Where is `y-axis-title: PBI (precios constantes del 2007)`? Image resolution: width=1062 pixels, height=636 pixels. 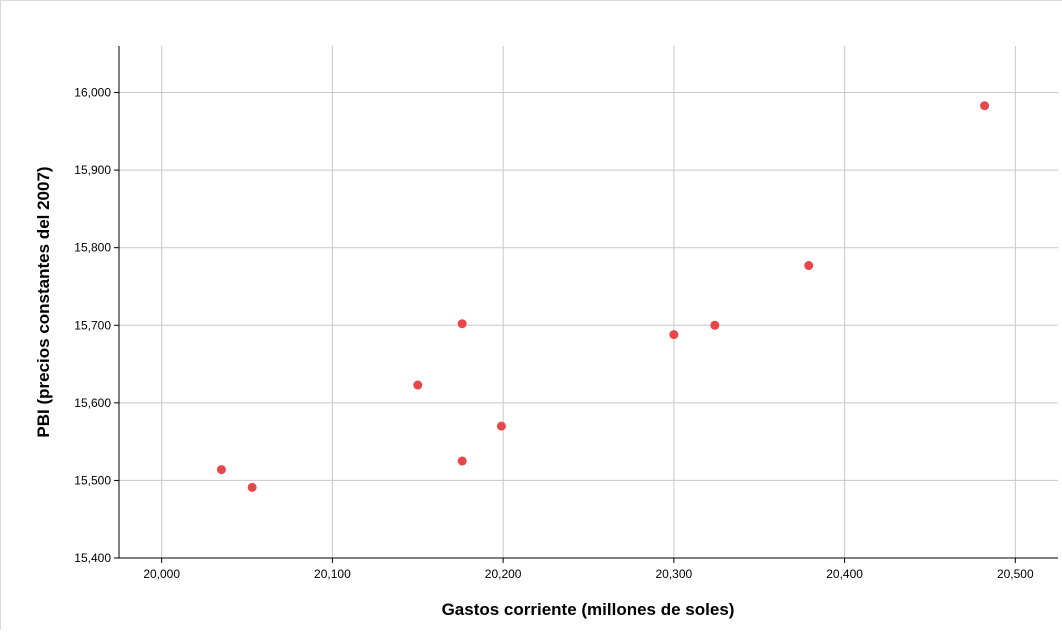 y-axis-title: PBI (precios constantes del 2007) is located at coordinates (43, 301).